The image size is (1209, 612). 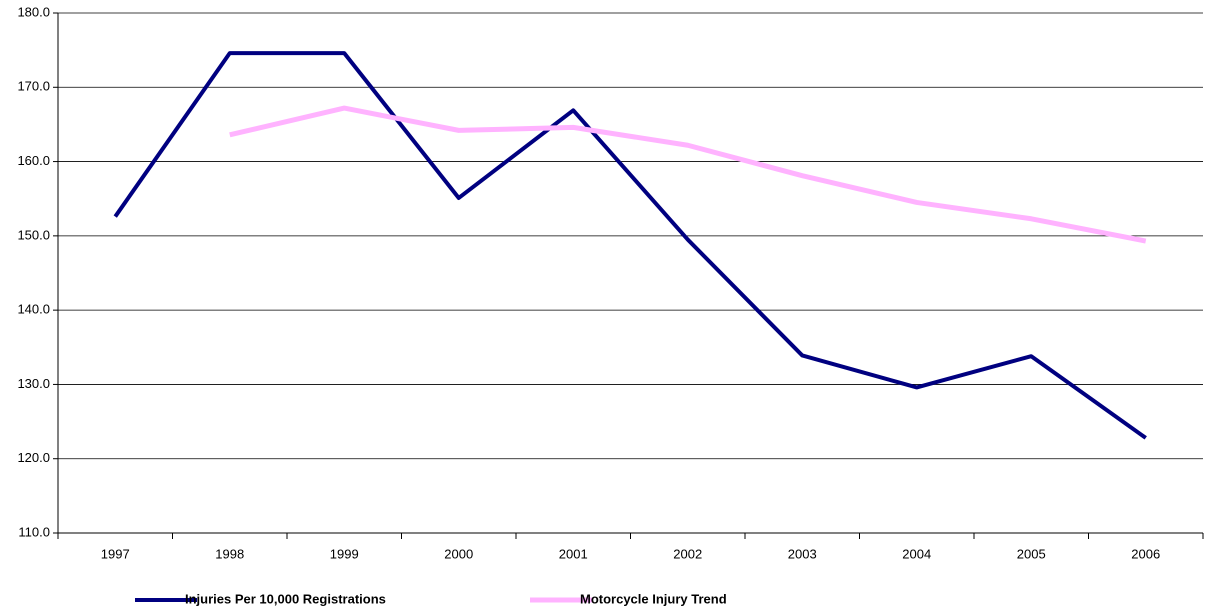 I want to click on y-tick-label: 170.0, so click(x=33, y=86).